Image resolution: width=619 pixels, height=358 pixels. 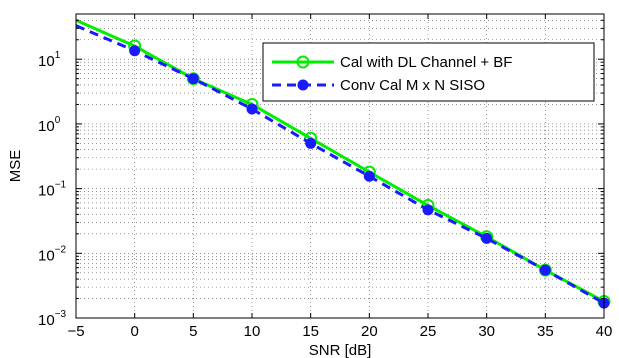 What do you see at coordinates (15, 166) in the screenshot?
I see `y-axis-label: MSE` at bounding box center [15, 166].